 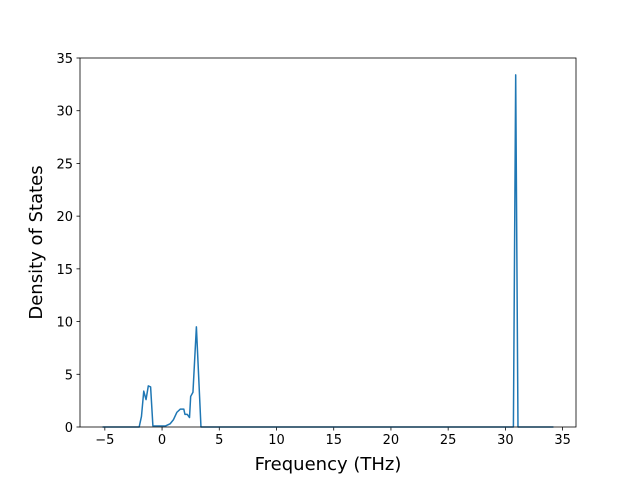 What do you see at coordinates (104, 440) in the screenshot?
I see `x-tick-label: −5` at bounding box center [104, 440].